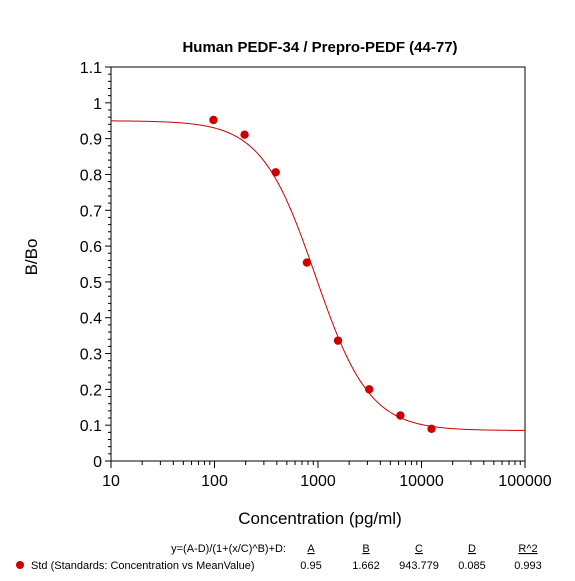 The width and height of the screenshot is (575, 581). Describe the element at coordinates (97, 462) in the screenshot. I see `y-tick-label: 0` at that location.